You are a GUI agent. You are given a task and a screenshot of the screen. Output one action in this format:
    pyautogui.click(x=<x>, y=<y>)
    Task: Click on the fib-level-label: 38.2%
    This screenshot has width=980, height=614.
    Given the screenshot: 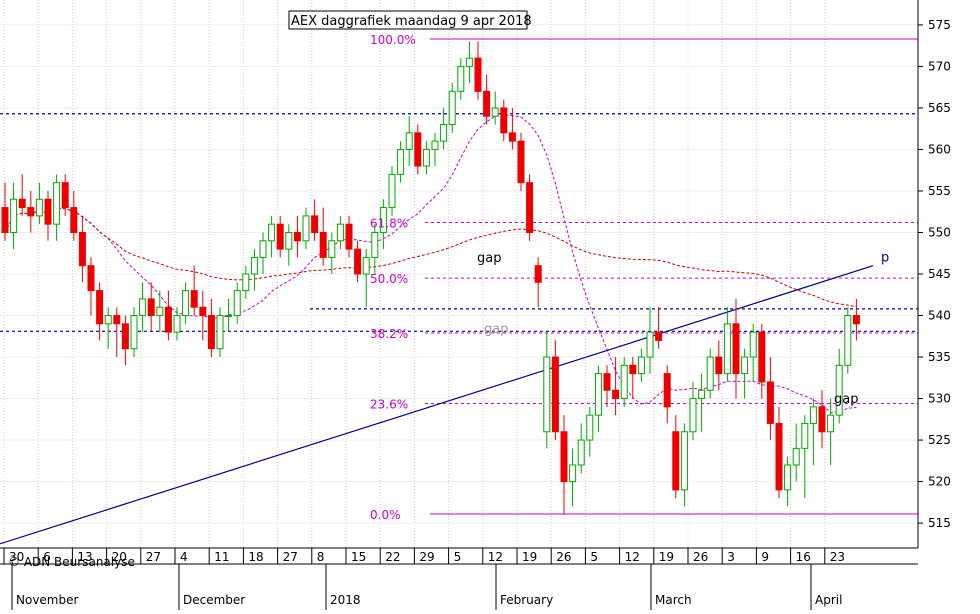 What is the action you would take?
    pyautogui.click(x=389, y=334)
    